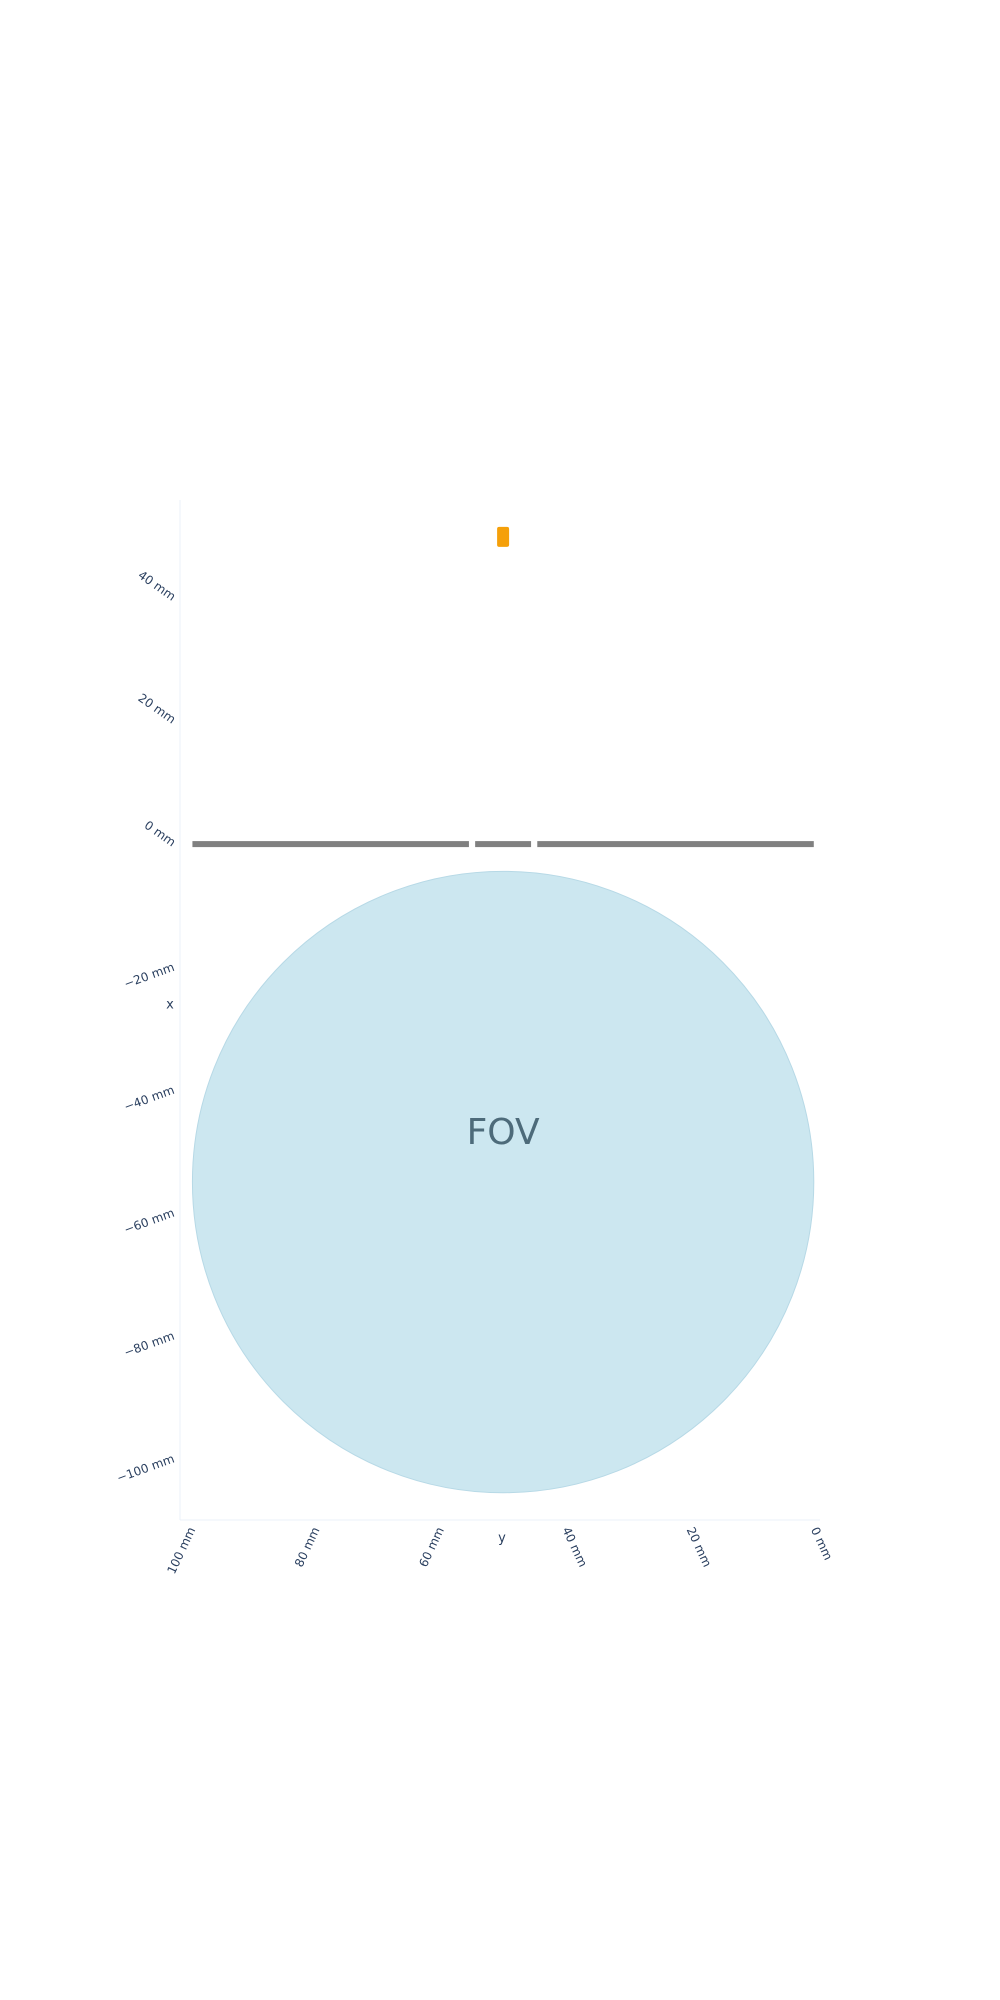  I want to click on y-tick-label: 20 mm, so click(156, 709).